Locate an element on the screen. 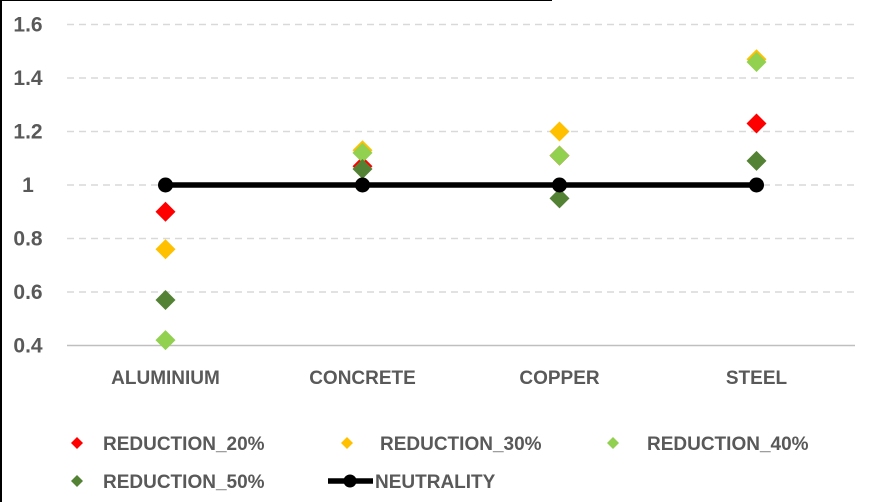  neutrality-marker-aluminium is located at coordinates (165, 185).